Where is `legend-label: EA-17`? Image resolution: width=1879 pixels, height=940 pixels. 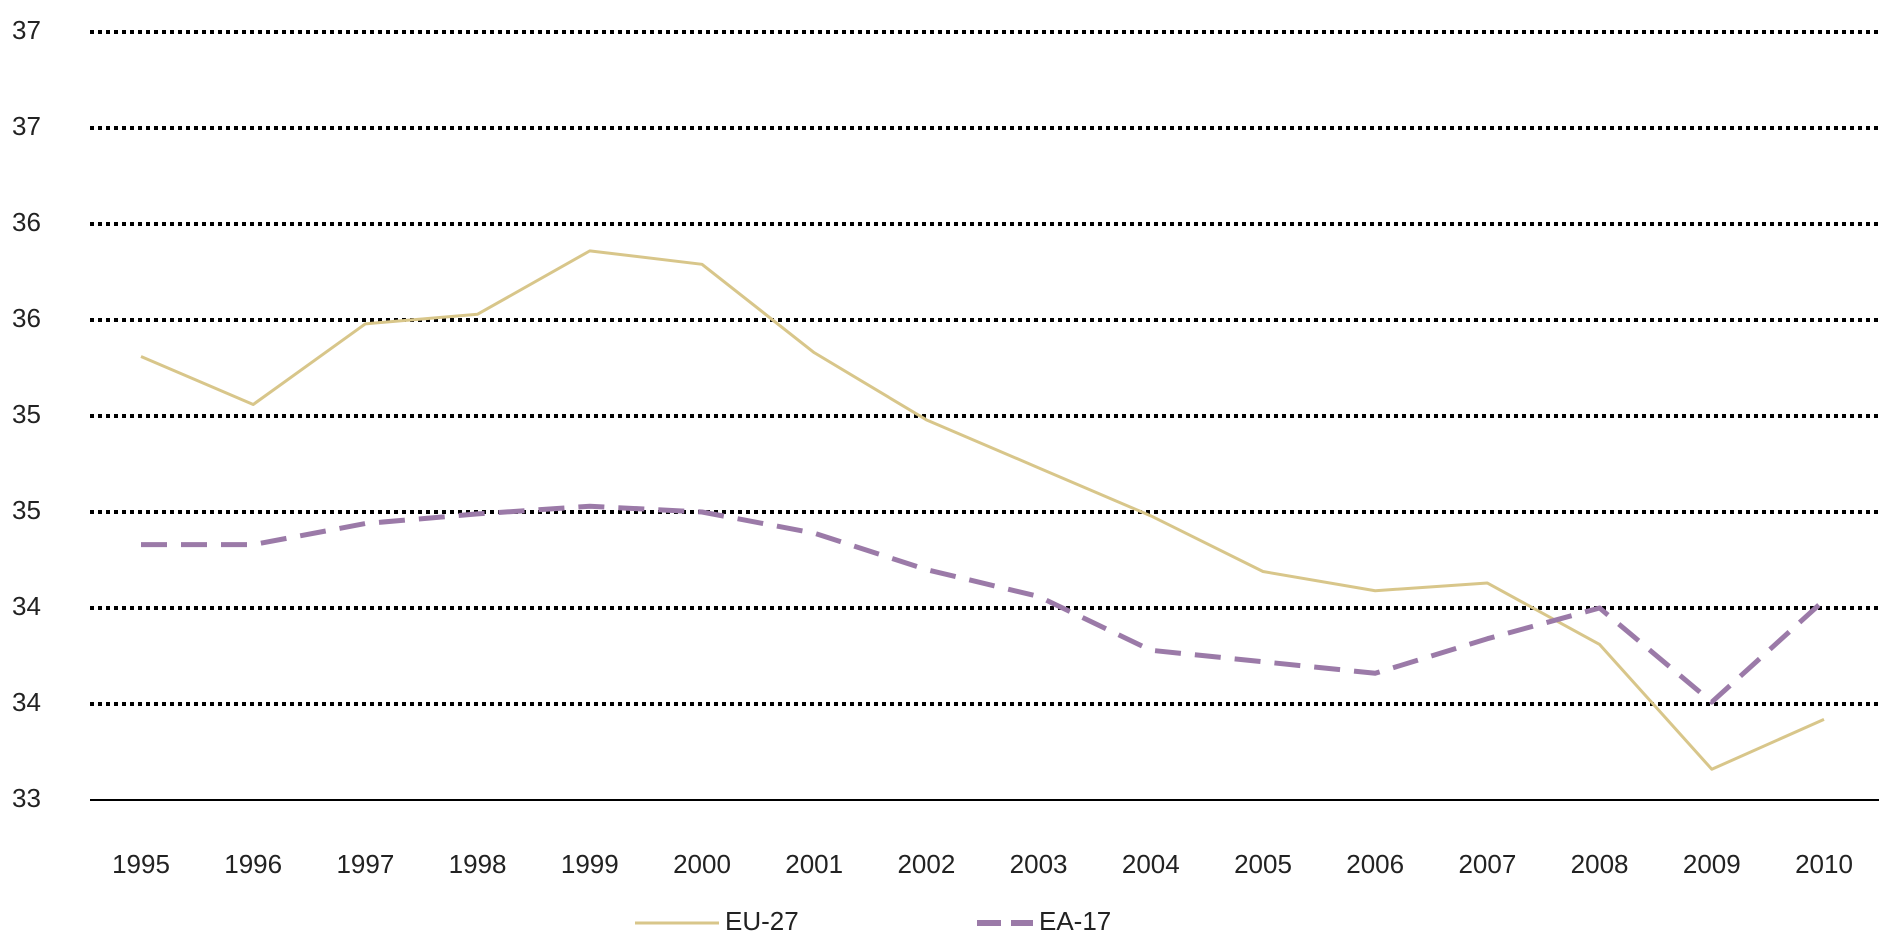 legend-label: EA-17 is located at coordinates (1075, 921).